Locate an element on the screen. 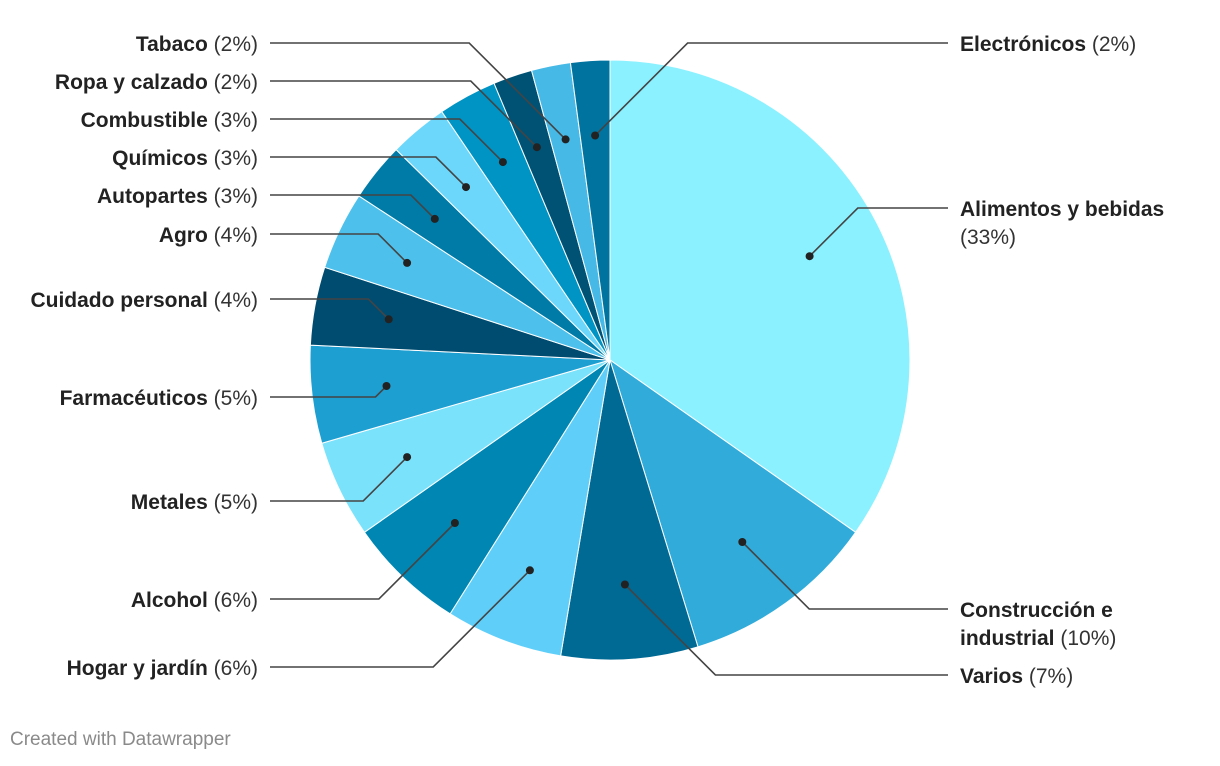  data-label-quimicos: Químicos (3%) is located at coordinates (185, 158).